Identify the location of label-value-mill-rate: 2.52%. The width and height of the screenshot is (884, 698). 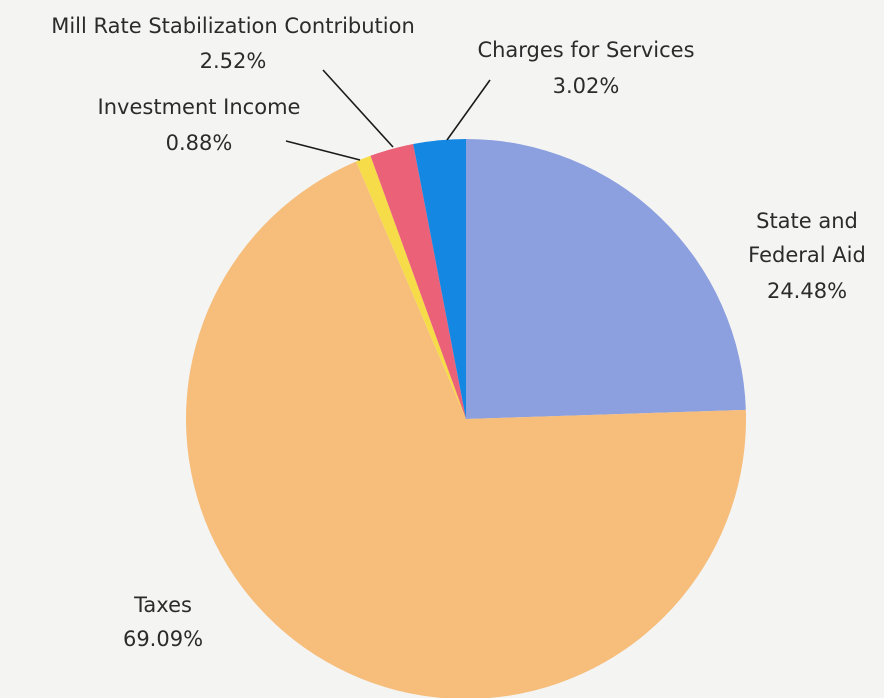
(233, 61).